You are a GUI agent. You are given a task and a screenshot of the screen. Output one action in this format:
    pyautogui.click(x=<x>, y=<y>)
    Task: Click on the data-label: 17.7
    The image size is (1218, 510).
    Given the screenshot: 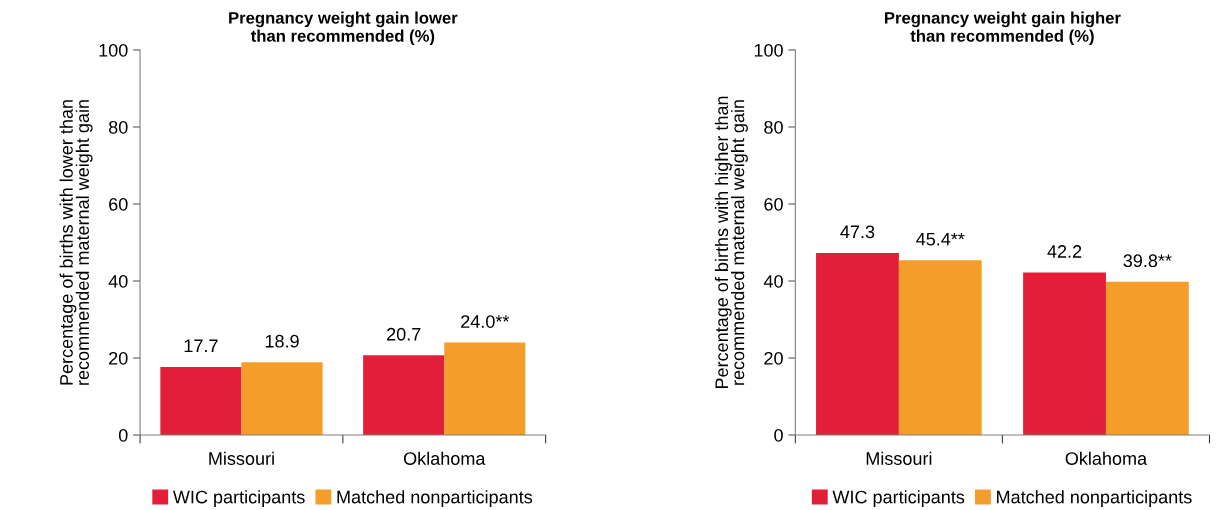 What is the action you would take?
    pyautogui.click(x=201, y=346)
    